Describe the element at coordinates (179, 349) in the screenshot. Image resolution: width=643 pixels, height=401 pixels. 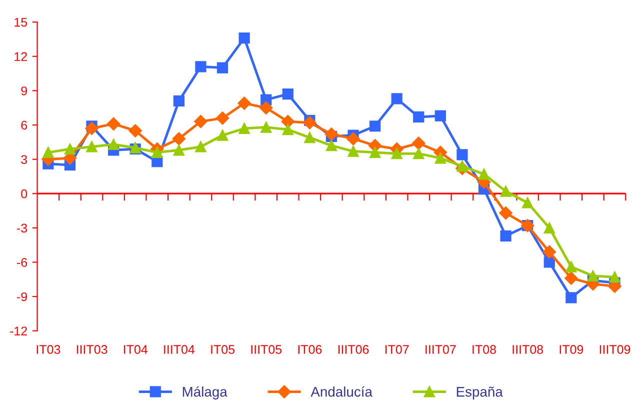
I see `x-tick-label: IIIT04` at that location.